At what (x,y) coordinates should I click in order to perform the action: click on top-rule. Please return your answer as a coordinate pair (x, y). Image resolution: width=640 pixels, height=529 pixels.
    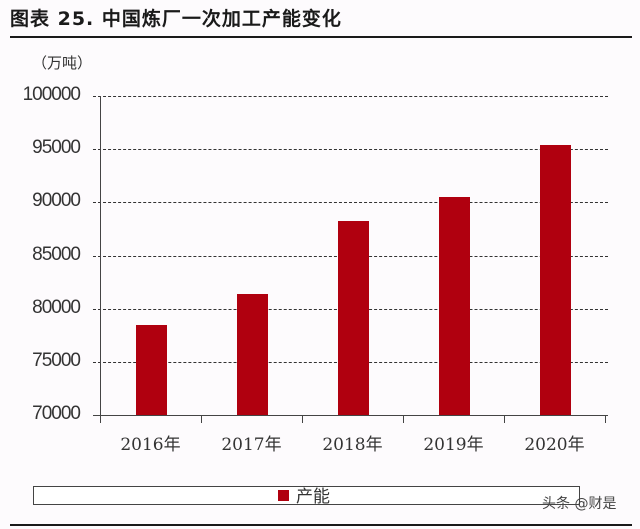
    Looking at the image, I should click on (321, 37).